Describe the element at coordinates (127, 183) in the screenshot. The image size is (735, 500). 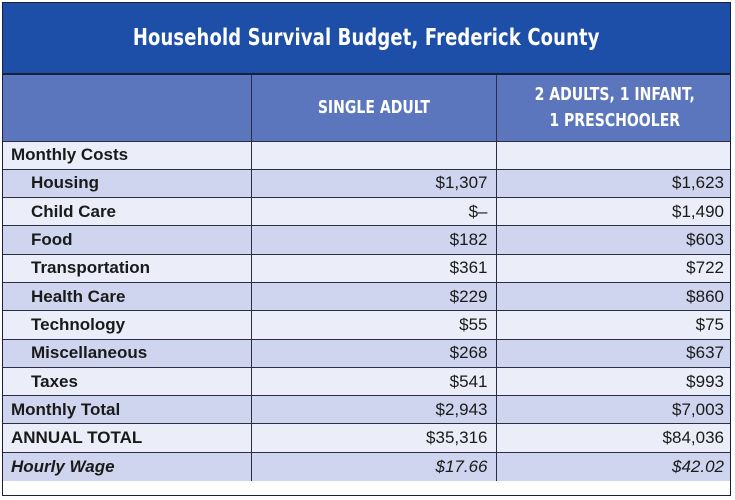
I see `row-label: Housing` at that location.